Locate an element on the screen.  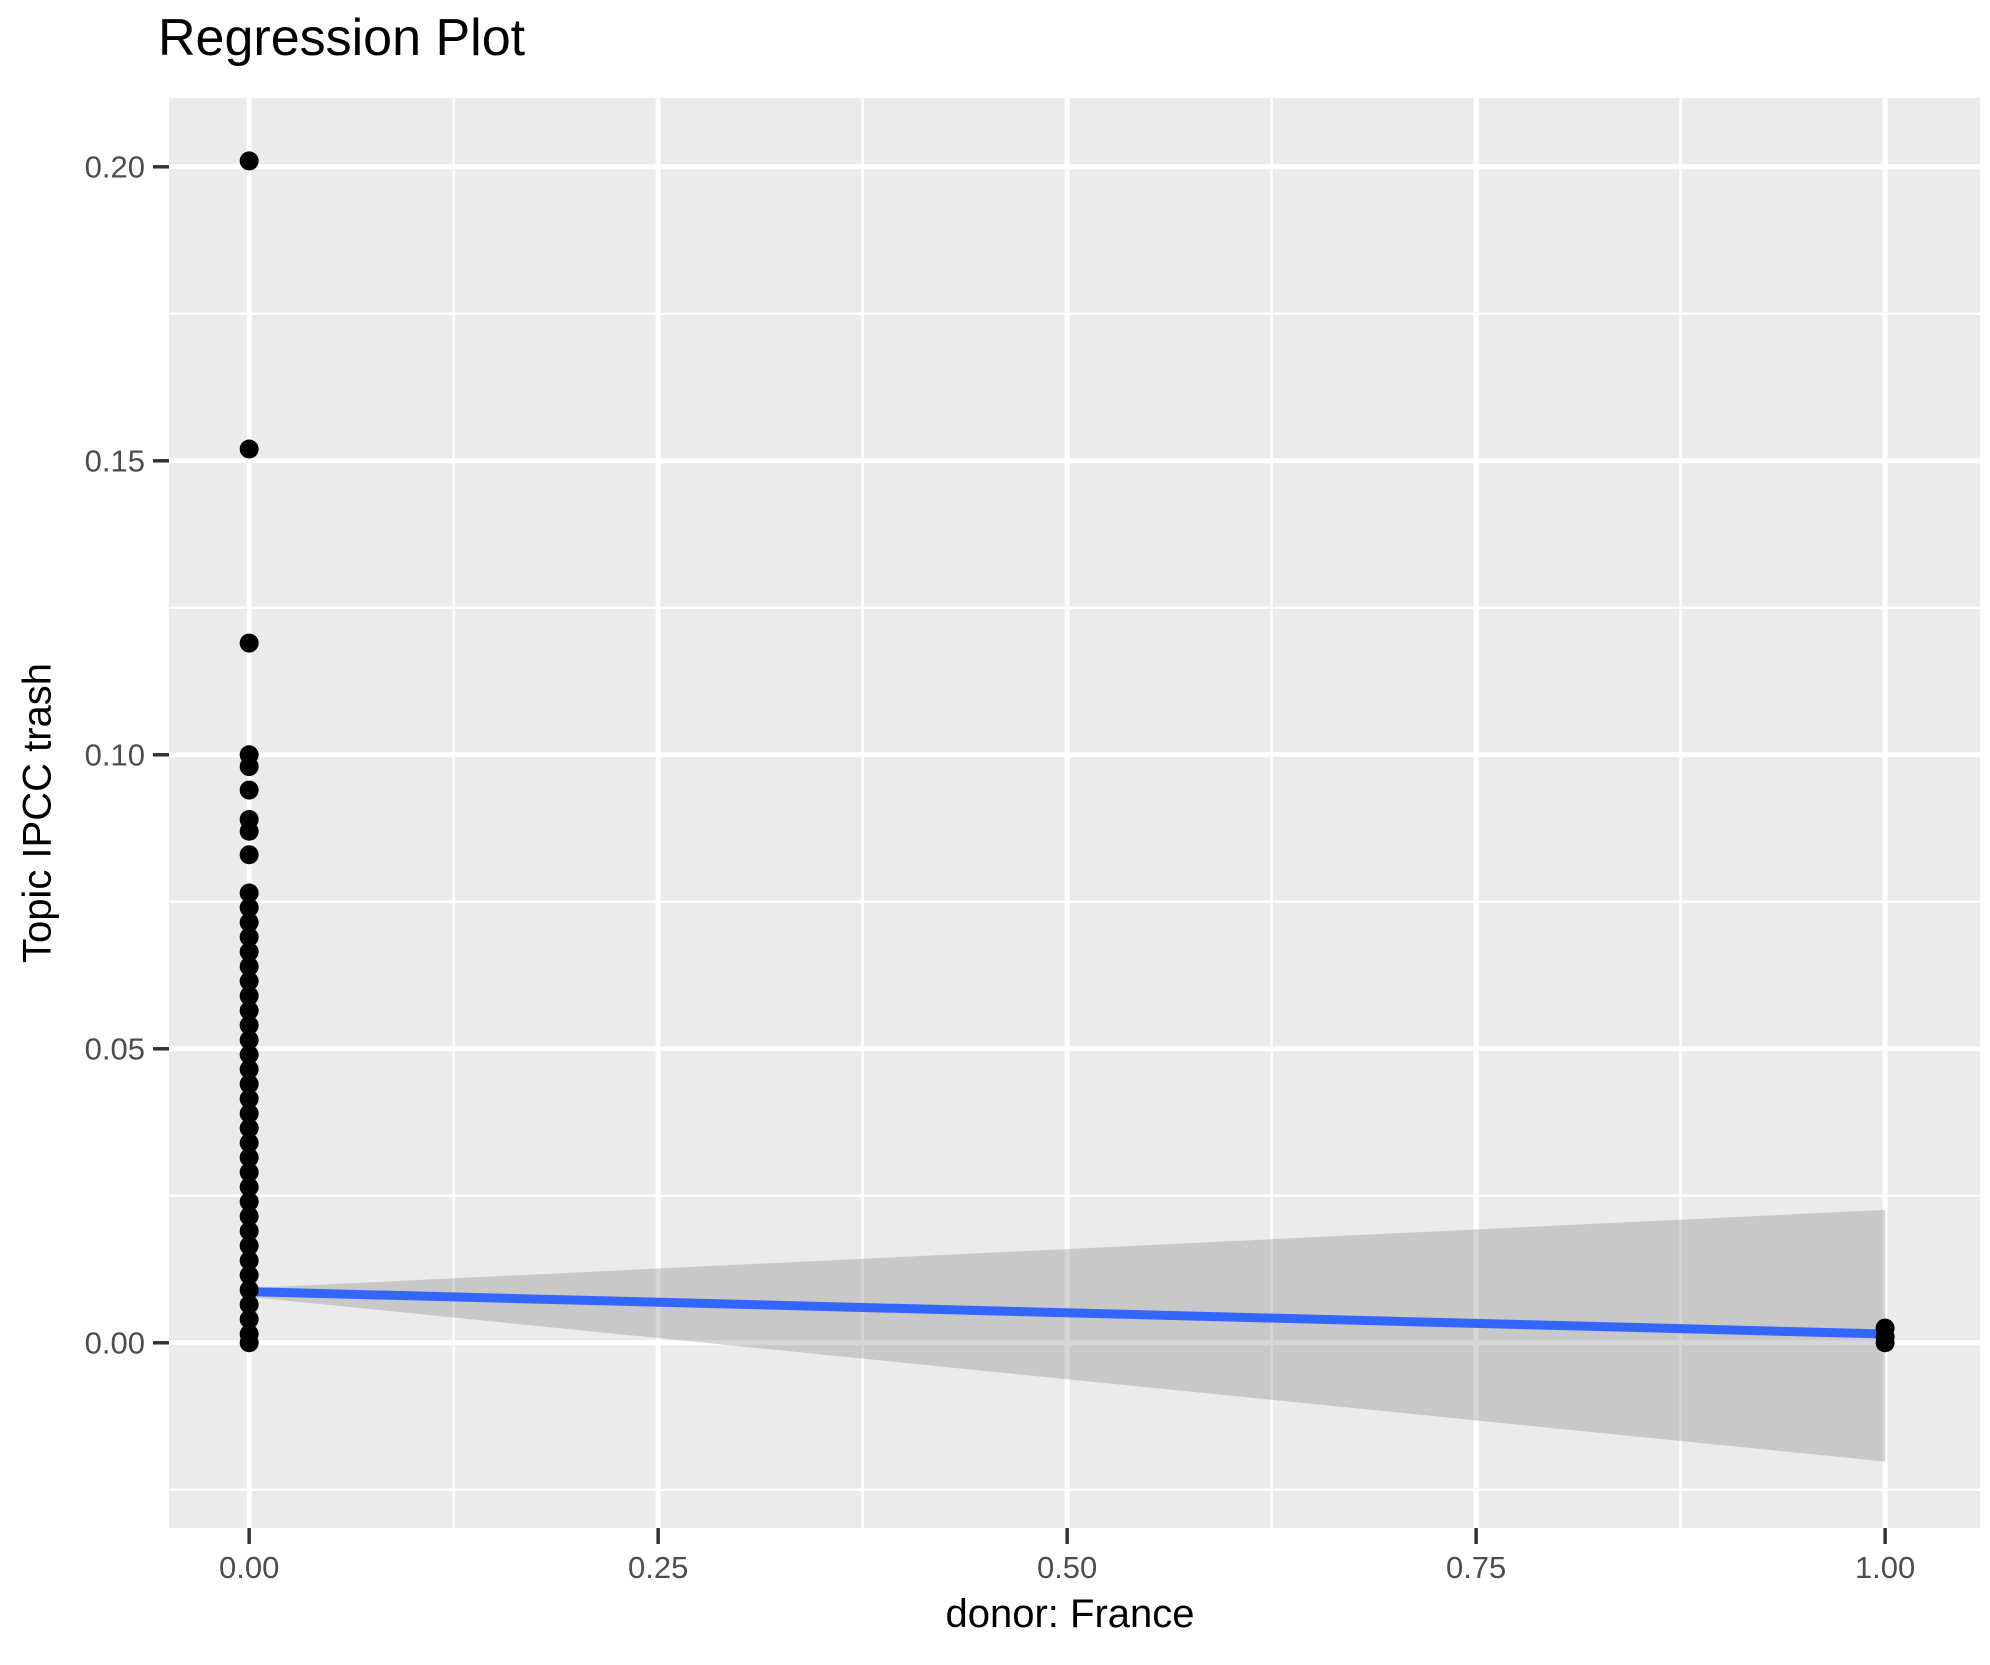
y-tick-label: 0.05 is located at coordinates (115, 1049).